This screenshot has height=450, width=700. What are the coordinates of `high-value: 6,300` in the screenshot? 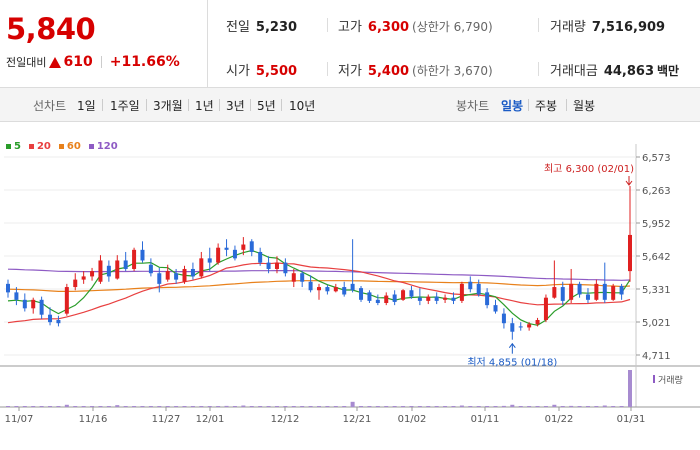 It's located at (388, 27).